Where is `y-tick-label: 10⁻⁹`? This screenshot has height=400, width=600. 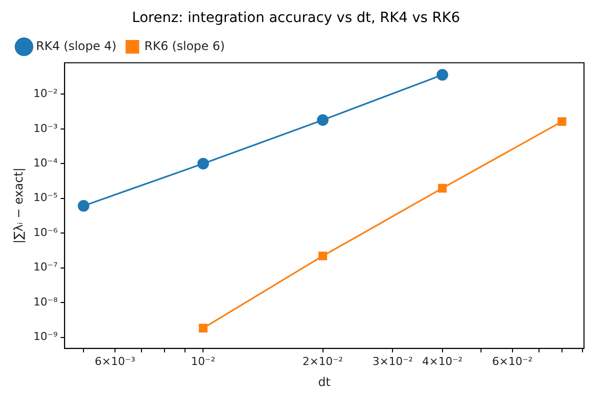
y-tick-label: 10⁻⁹ is located at coordinates (45, 337).